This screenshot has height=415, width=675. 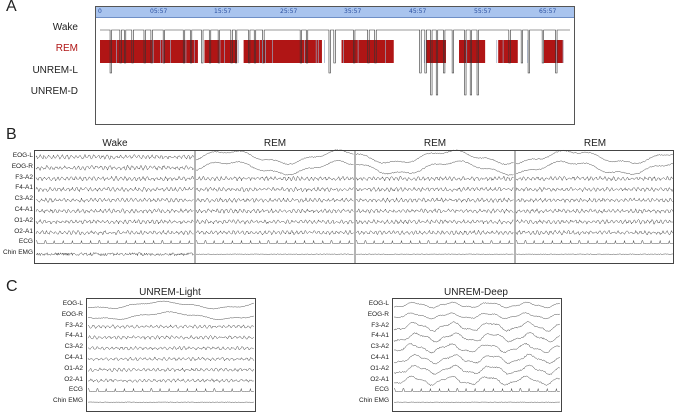 I want to click on hypnogram-plot, so click(x=335, y=62).